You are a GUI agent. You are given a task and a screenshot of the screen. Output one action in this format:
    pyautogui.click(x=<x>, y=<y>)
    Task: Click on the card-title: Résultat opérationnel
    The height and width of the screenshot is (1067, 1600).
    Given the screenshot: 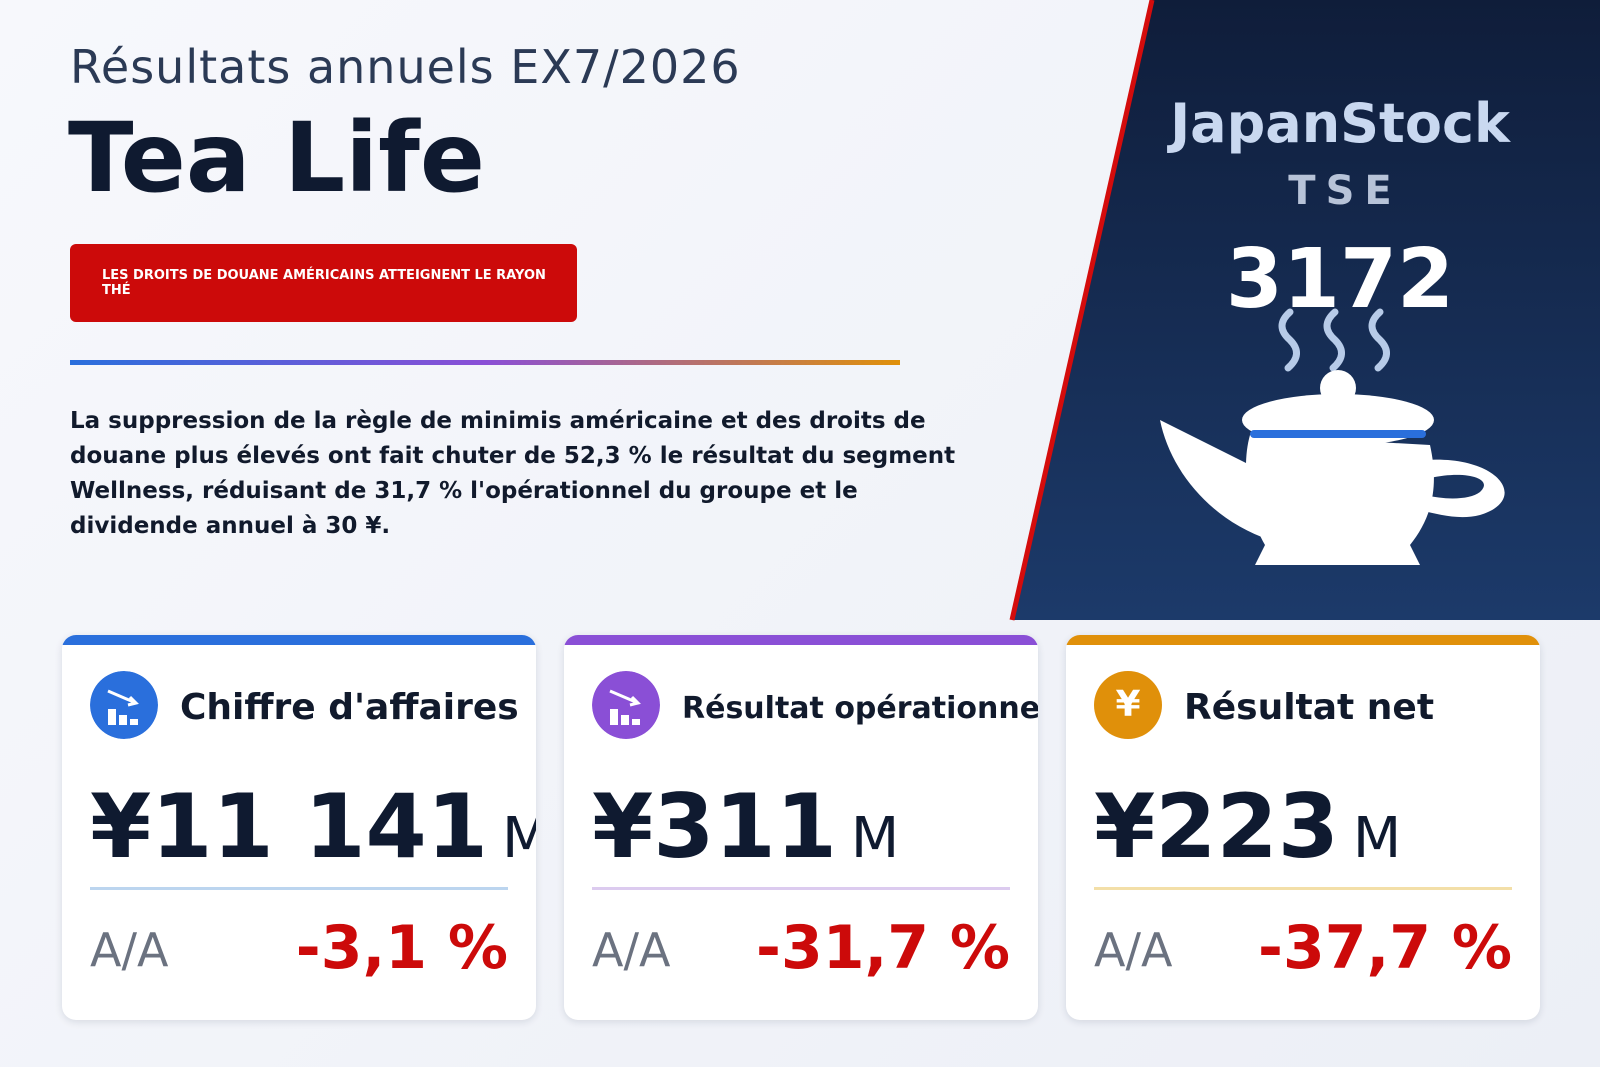 What is the action you would take?
    pyautogui.click(x=860, y=708)
    